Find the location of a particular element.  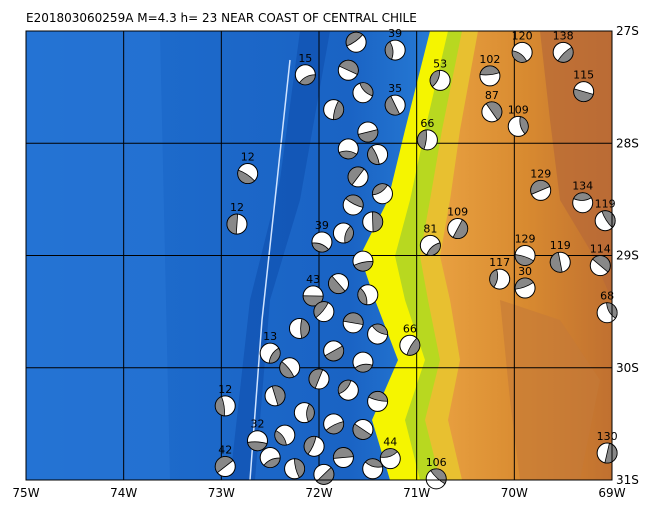

depth-label: 43 is located at coordinates (313, 279).